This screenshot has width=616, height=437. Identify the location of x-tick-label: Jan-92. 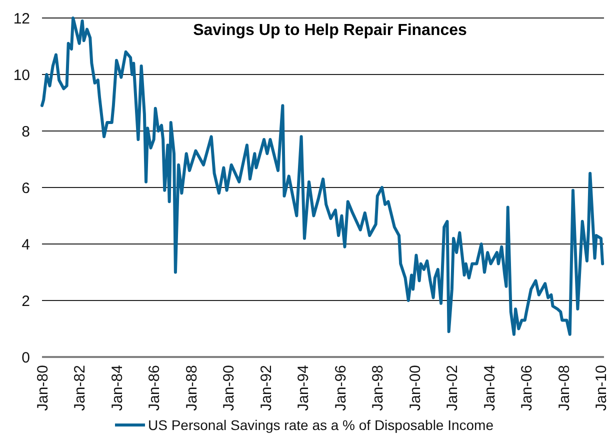
(266, 388).